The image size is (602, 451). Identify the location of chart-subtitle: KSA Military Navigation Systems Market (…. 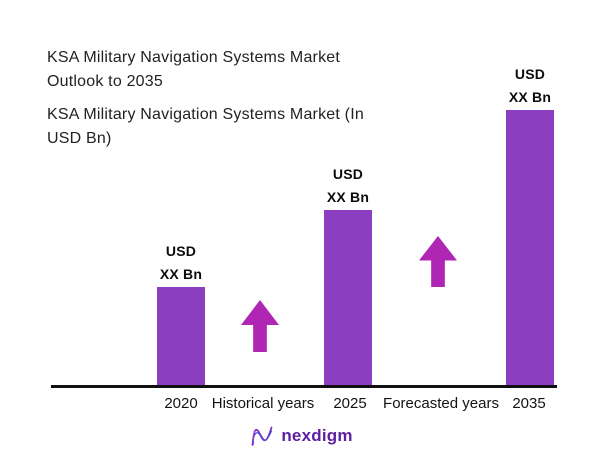
(262, 127).